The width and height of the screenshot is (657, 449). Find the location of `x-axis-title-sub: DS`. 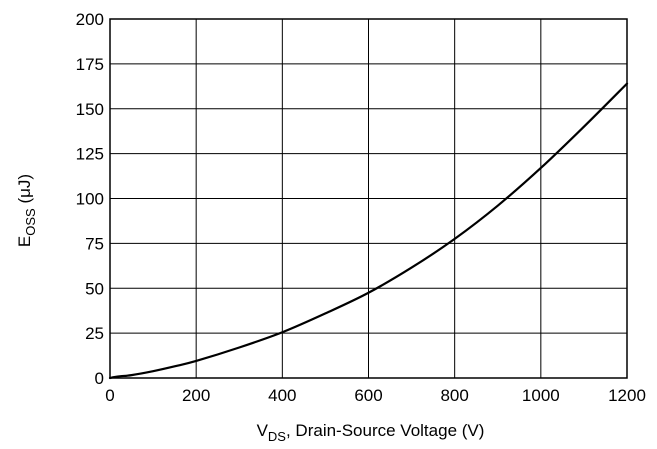

x-axis-title-sub: DS is located at coordinates (277, 436).